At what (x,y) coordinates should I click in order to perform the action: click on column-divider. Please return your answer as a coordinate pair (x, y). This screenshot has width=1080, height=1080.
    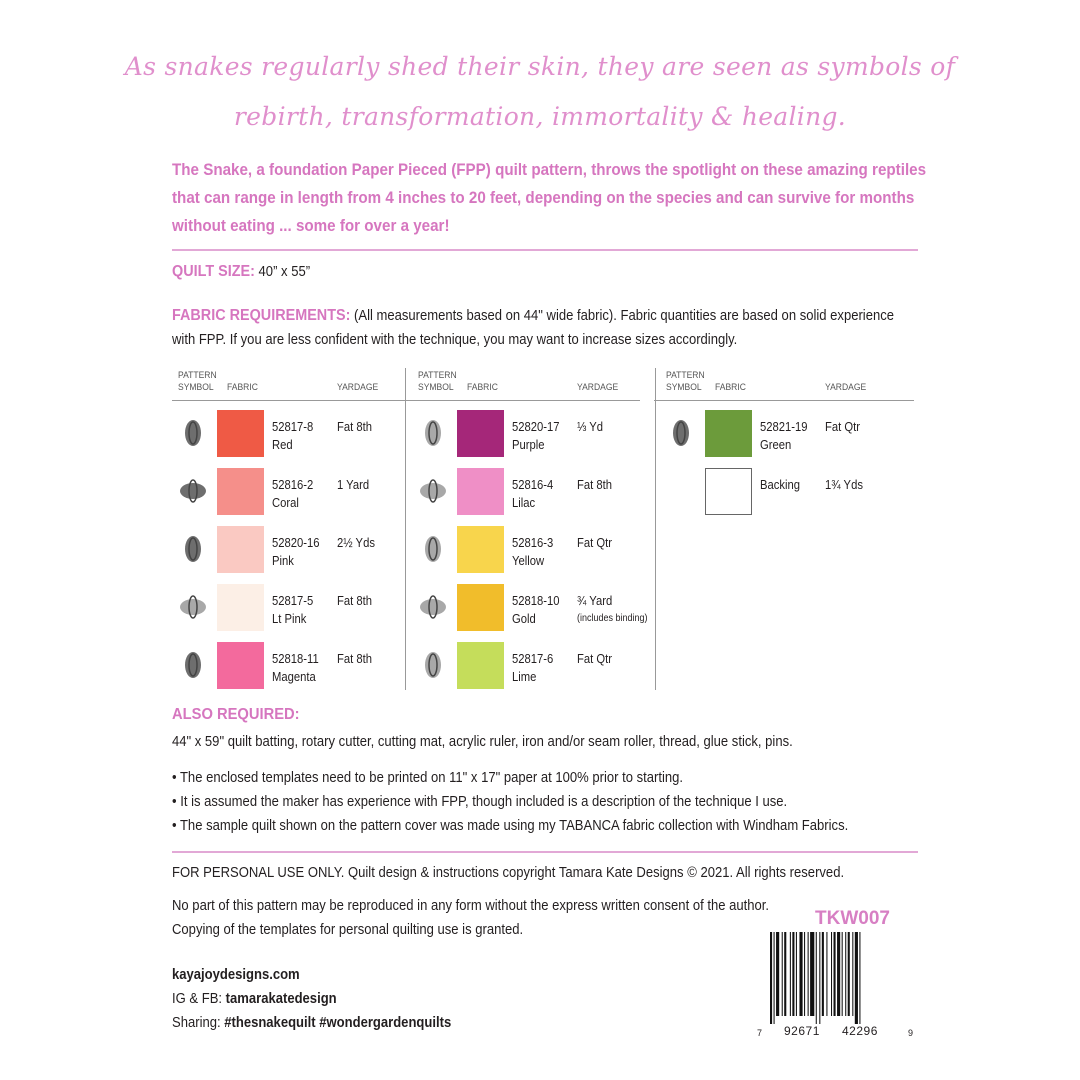
    Looking at the image, I should click on (405, 529).